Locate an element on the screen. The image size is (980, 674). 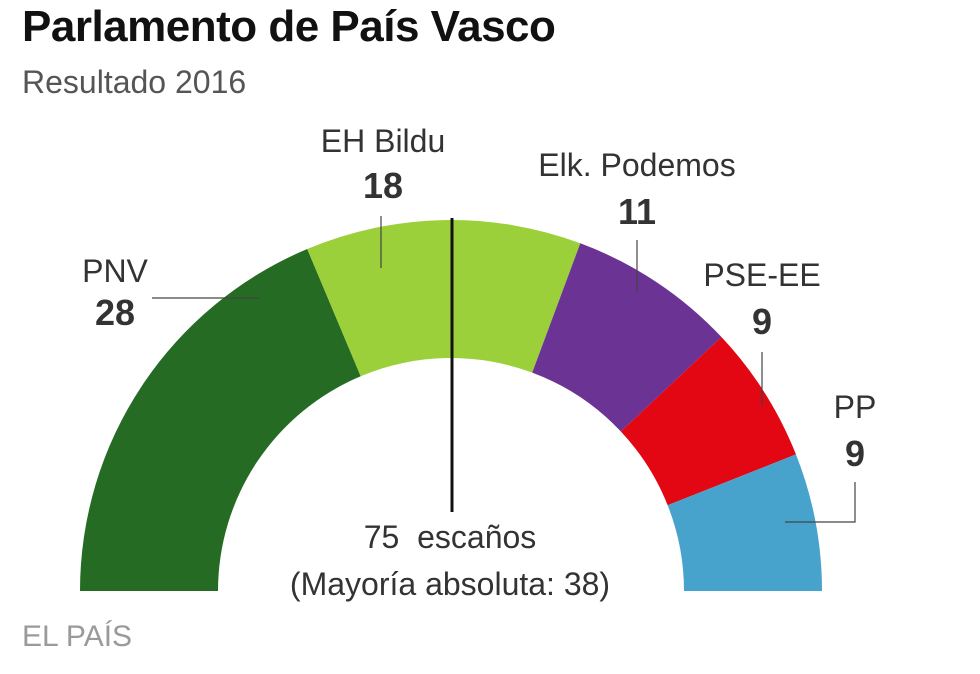
party-seats-eh-bildu: 18 is located at coordinates (383, 185).